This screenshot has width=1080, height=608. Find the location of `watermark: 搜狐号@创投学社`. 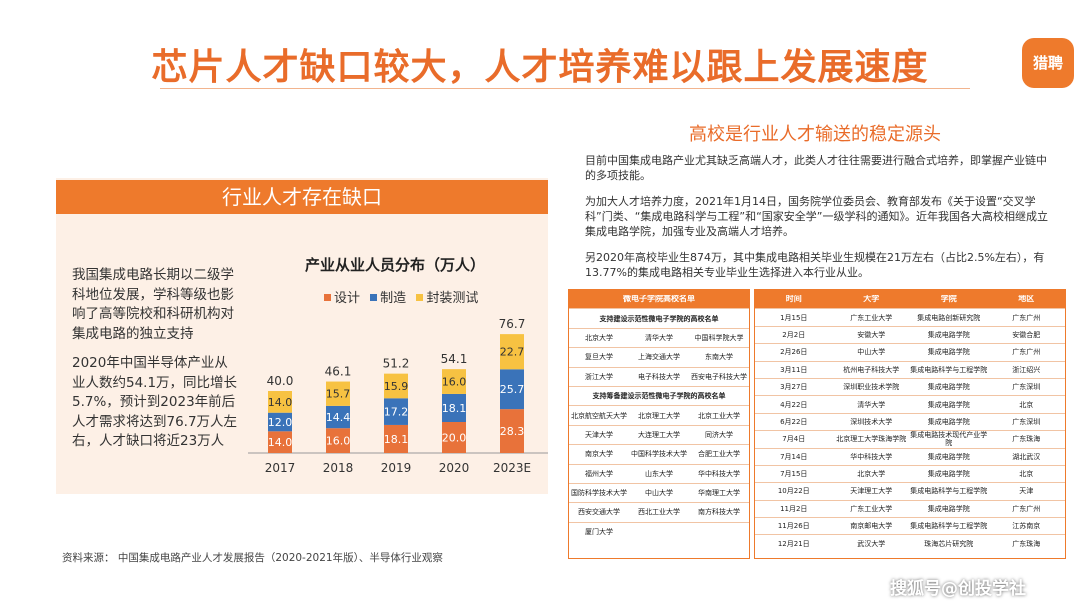

watermark: 搜狐号@创投学社 is located at coordinates (958, 589).